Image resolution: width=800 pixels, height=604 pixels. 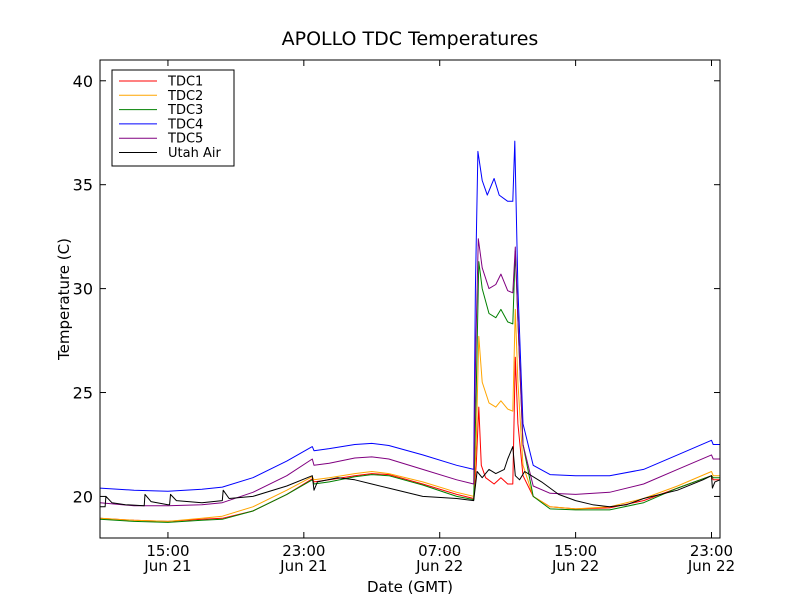 What do you see at coordinates (410, 39) in the screenshot?
I see `chart-title: APOLLO TDC Temperatures` at bounding box center [410, 39].